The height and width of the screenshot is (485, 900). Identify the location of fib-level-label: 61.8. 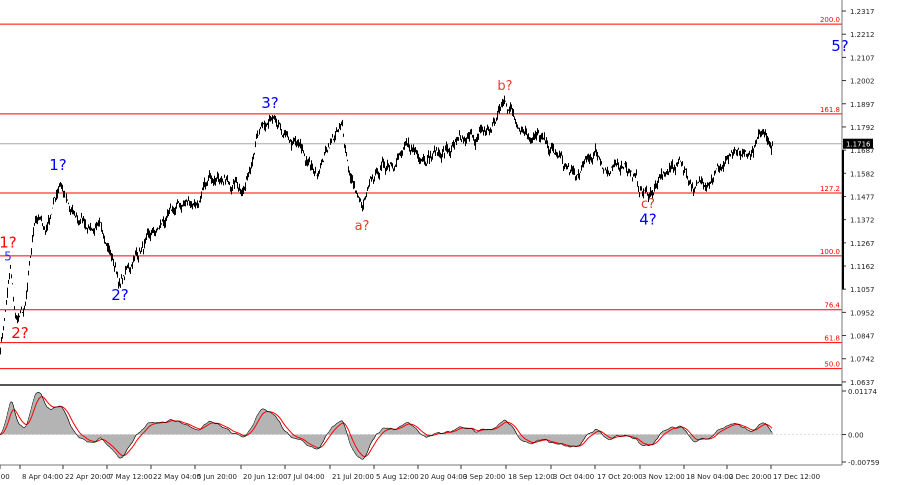
(832, 339).